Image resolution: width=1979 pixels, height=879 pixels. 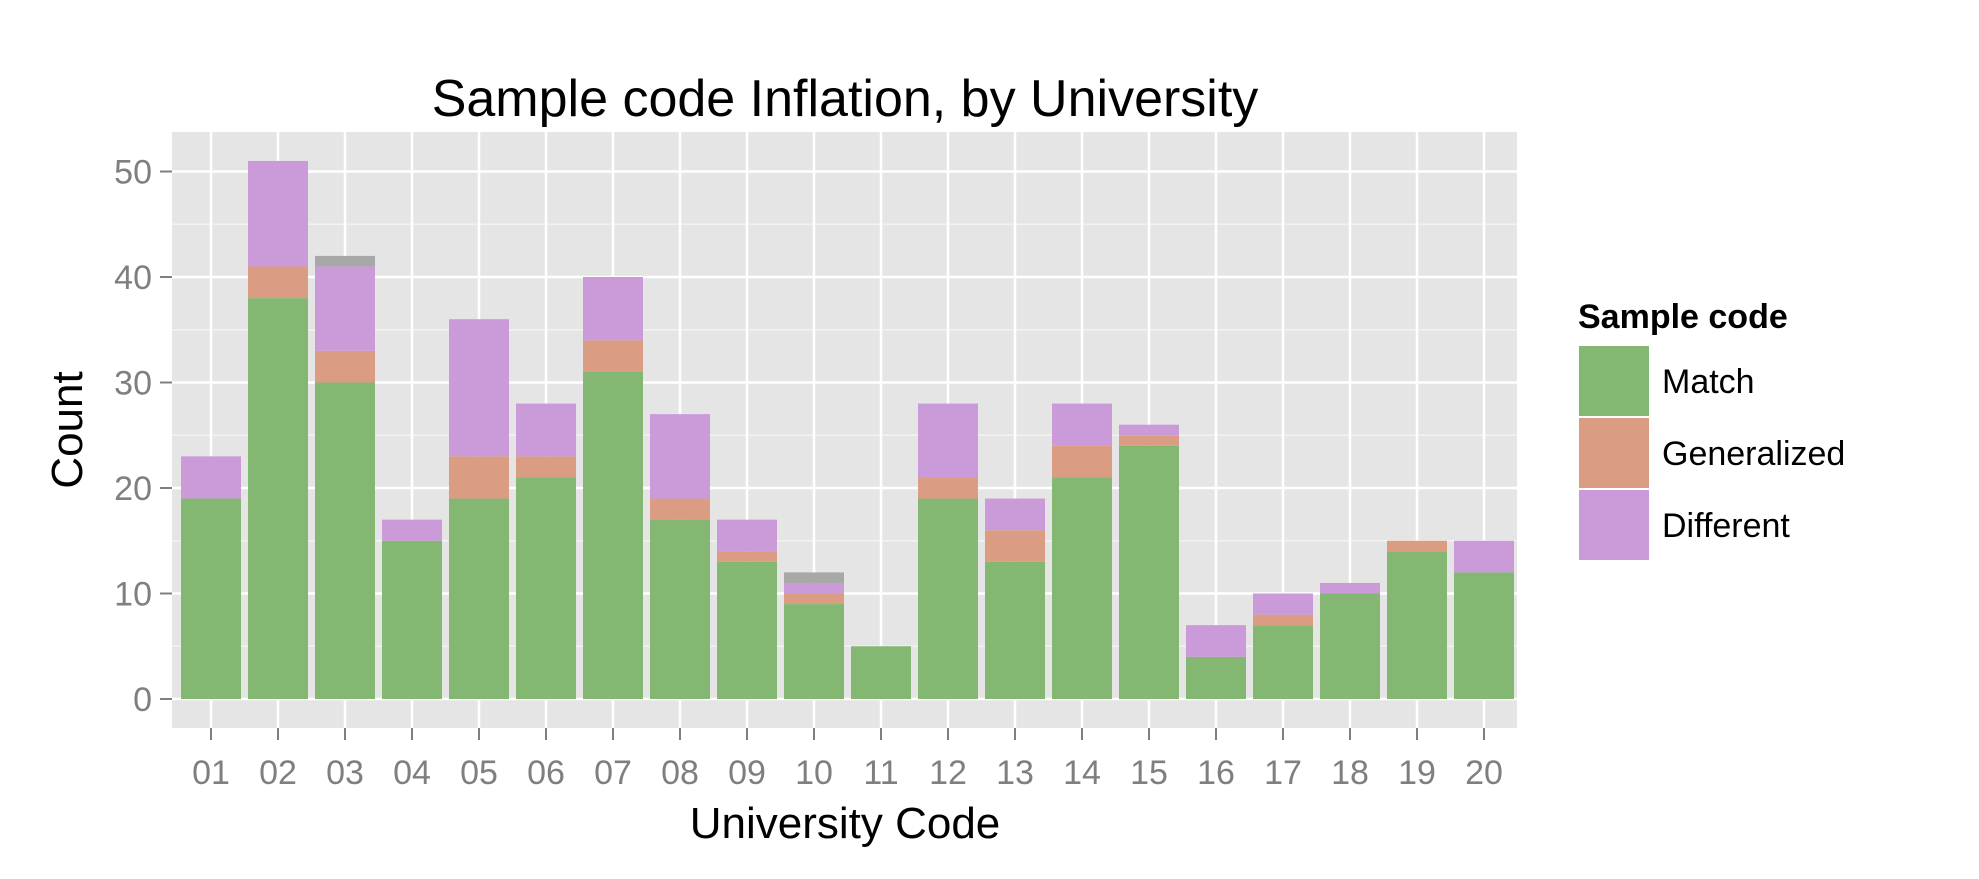 What do you see at coordinates (948, 488) in the screenshot?
I see `bar-12-generalized` at bounding box center [948, 488].